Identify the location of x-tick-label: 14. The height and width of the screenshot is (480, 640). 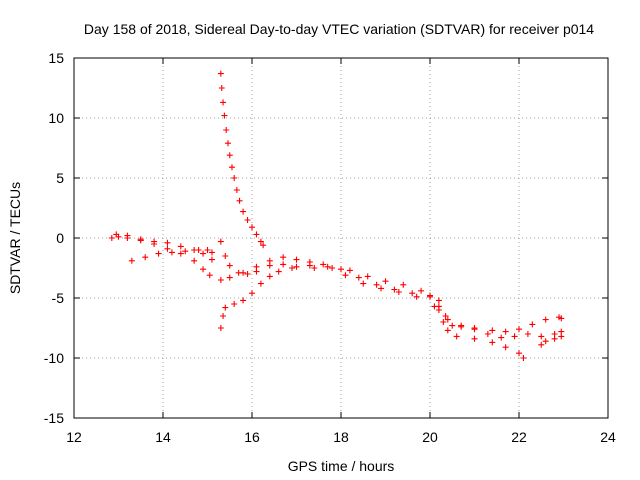
(163, 437).